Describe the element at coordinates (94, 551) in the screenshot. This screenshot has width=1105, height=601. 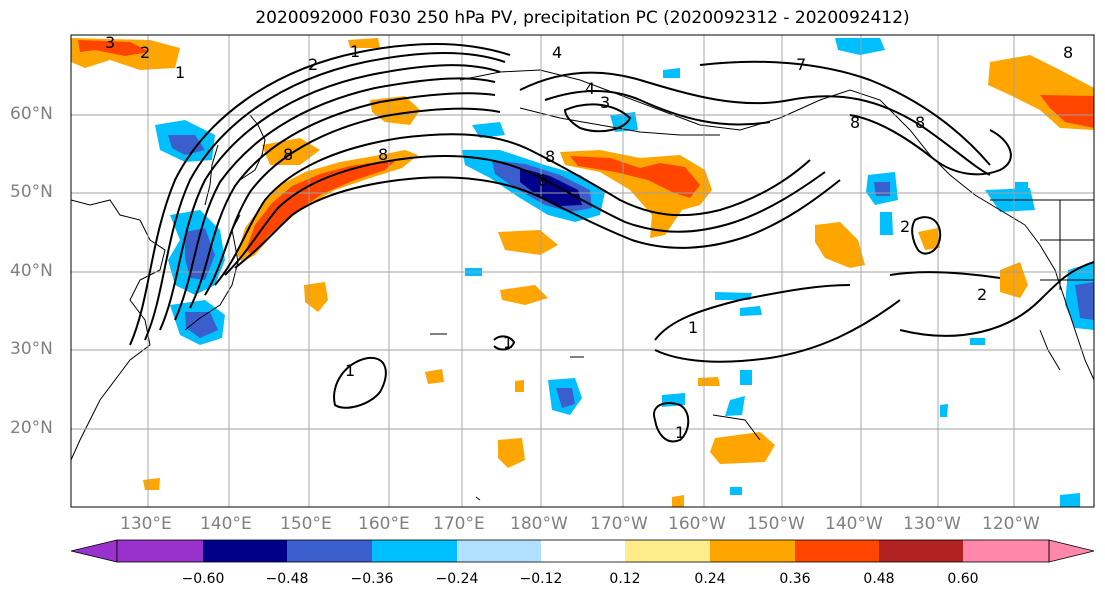
I see `colorbar-extend-min` at that location.